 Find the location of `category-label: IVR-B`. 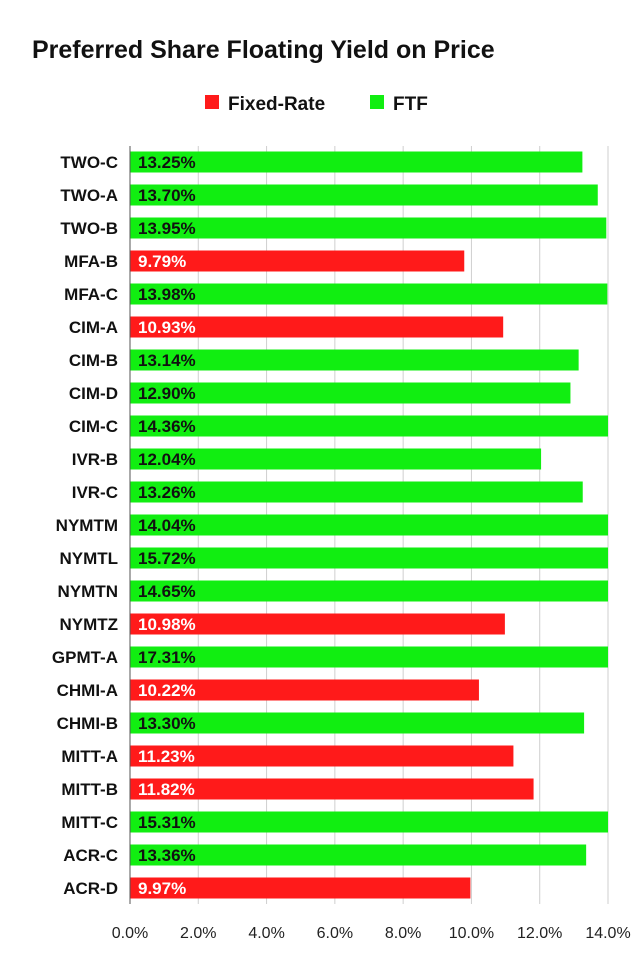

category-label: IVR-B is located at coordinates (95, 459).